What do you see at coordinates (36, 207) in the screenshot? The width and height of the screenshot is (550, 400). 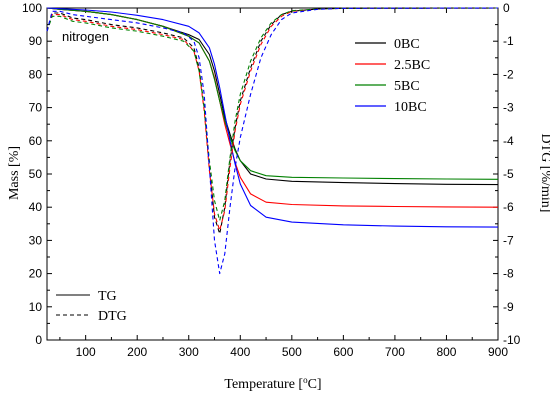 I see `y-left-tick-label: 40` at bounding box center [36, 207].